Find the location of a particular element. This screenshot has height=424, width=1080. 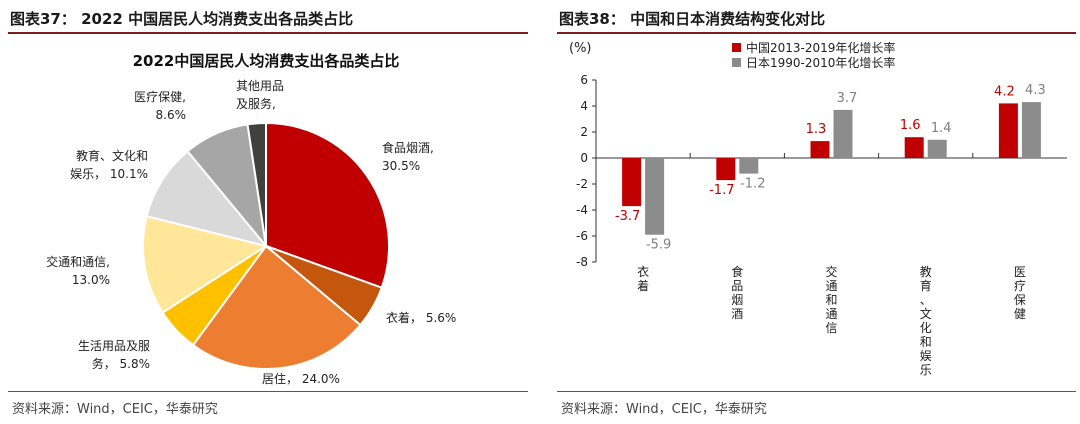

y-tick-label-4: 0 is located at coordinates (584, 158).